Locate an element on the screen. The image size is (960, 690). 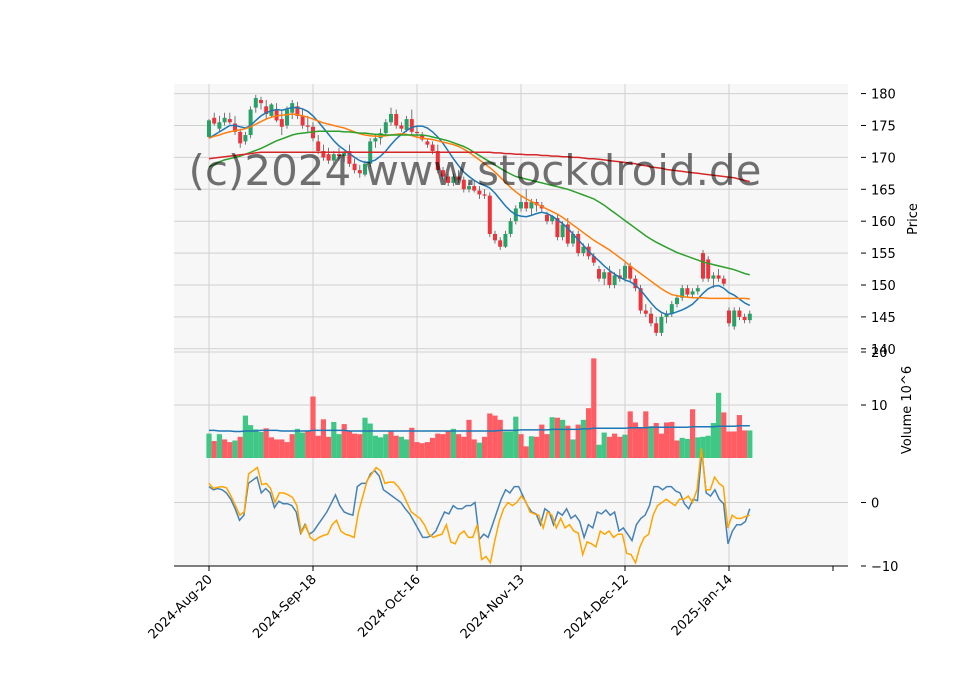
price-ytick-label-0: 140 is located at coordinates (883, 350).